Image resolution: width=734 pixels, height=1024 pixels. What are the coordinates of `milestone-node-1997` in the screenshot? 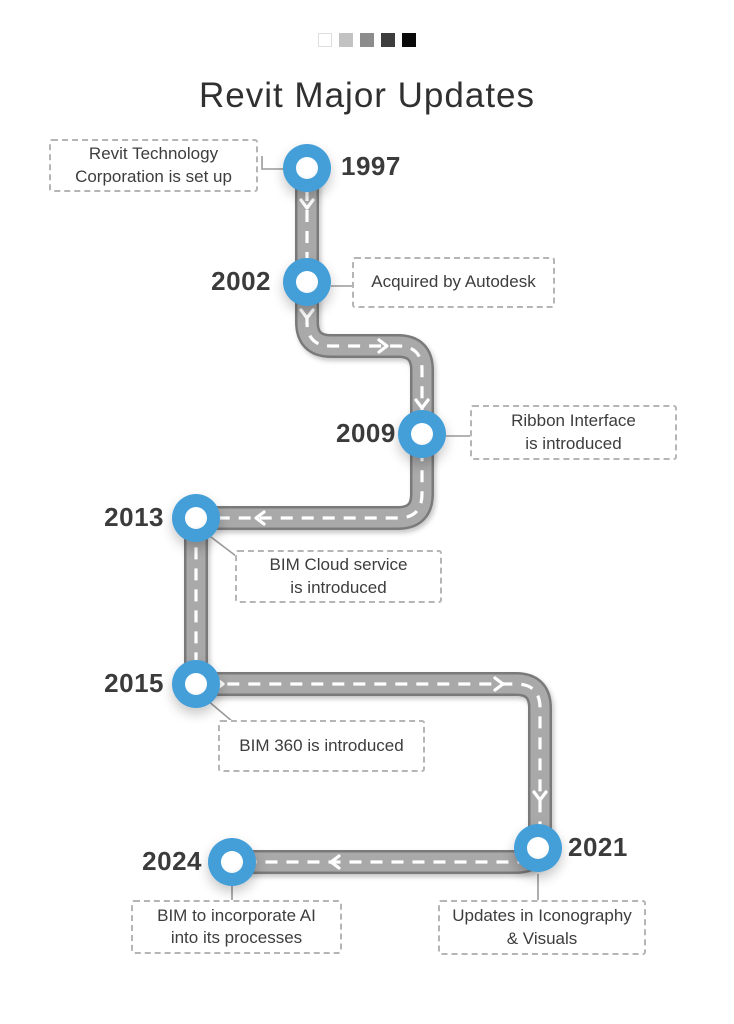 It's located at (307, 168).